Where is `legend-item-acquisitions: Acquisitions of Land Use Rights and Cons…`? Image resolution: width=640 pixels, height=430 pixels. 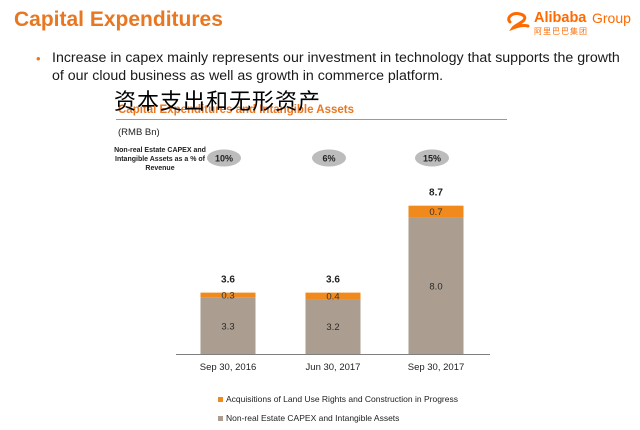 legend-item-acquisitions: Acquisitions of Land Use Rights and Cons… is located at coordinates (338, 399).